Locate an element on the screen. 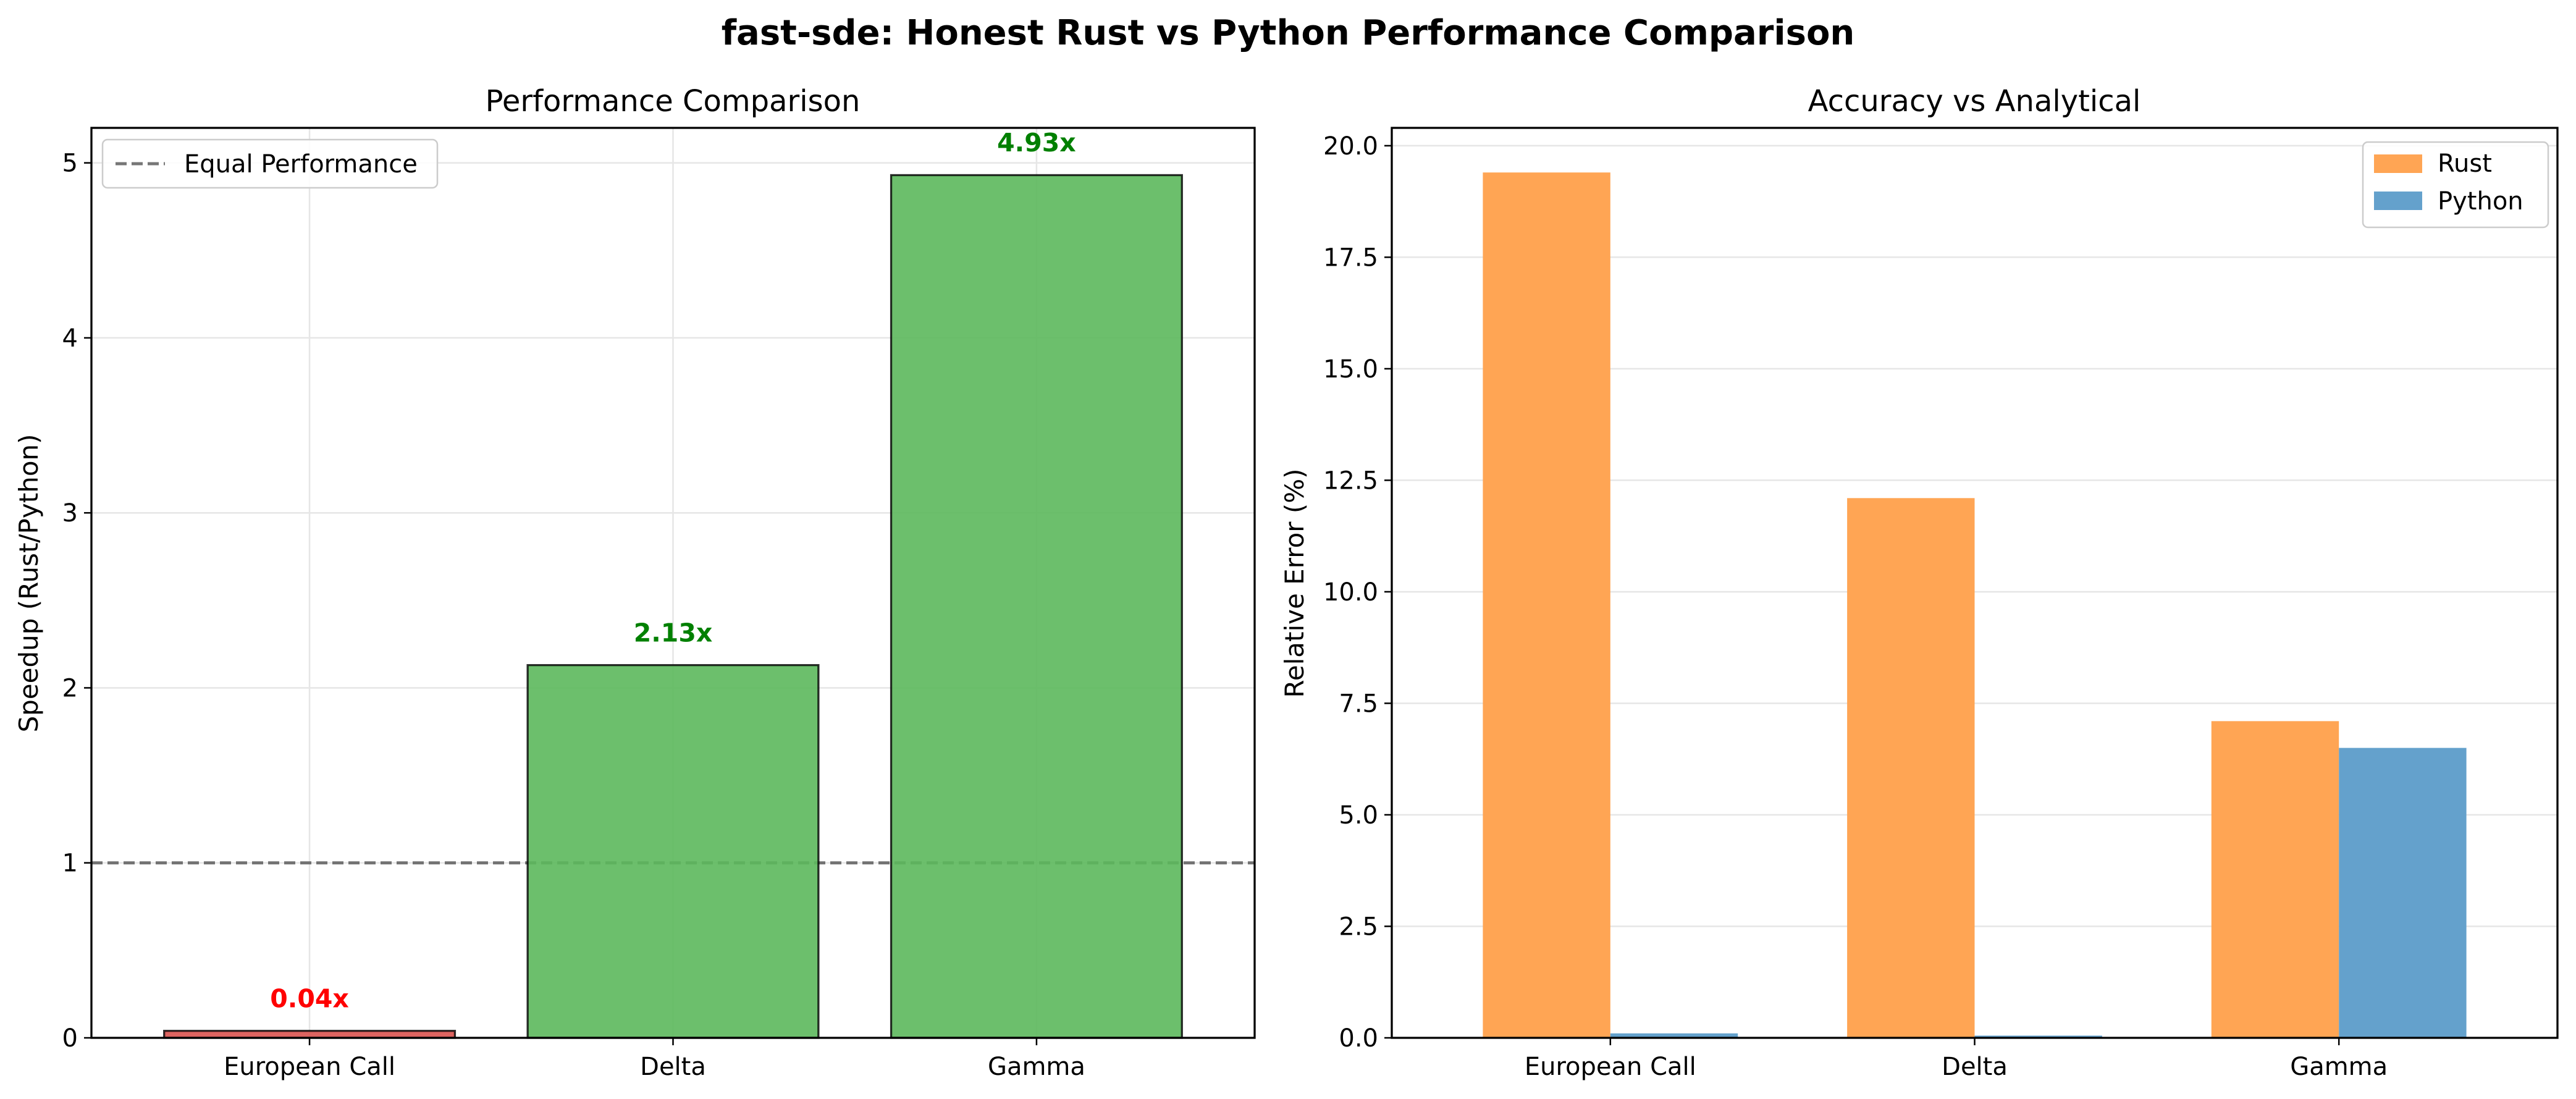 The height and width of the screenshot is (1099, 2576). speedup-value-label-european-call: 0.04x is located at coordinates (309, 998).